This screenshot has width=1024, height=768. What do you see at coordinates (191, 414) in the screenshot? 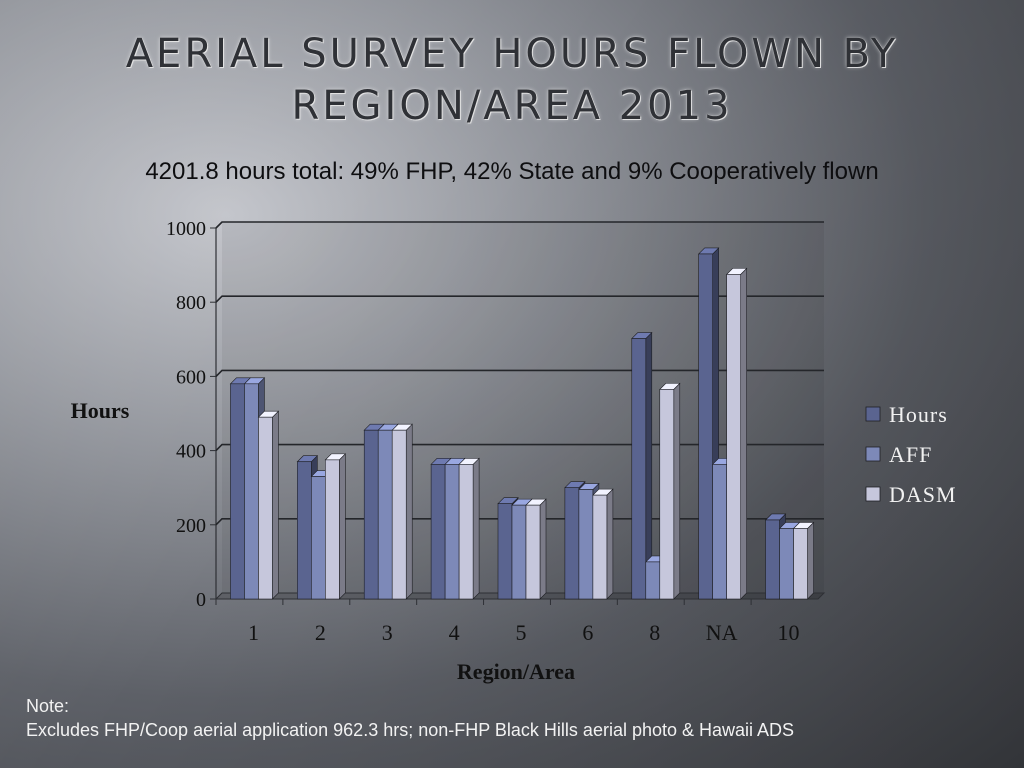
I see `y-axis-ticks: 0 200 400 600 800 1000` at bounding box center [191, 414].